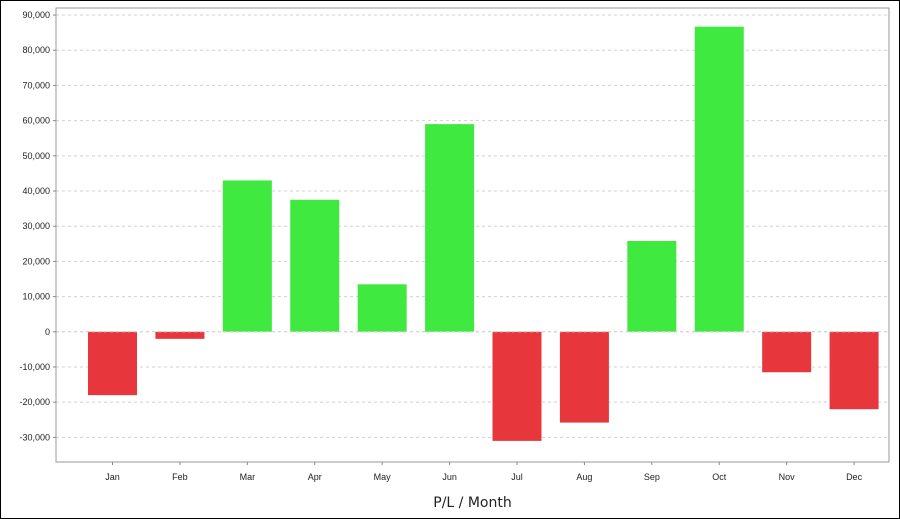 This screenshot has height=519, width=900. What do you see at coordinates (584, 377) in the screenshot?
I see `bar-aug` at bounding box center [584, 377].